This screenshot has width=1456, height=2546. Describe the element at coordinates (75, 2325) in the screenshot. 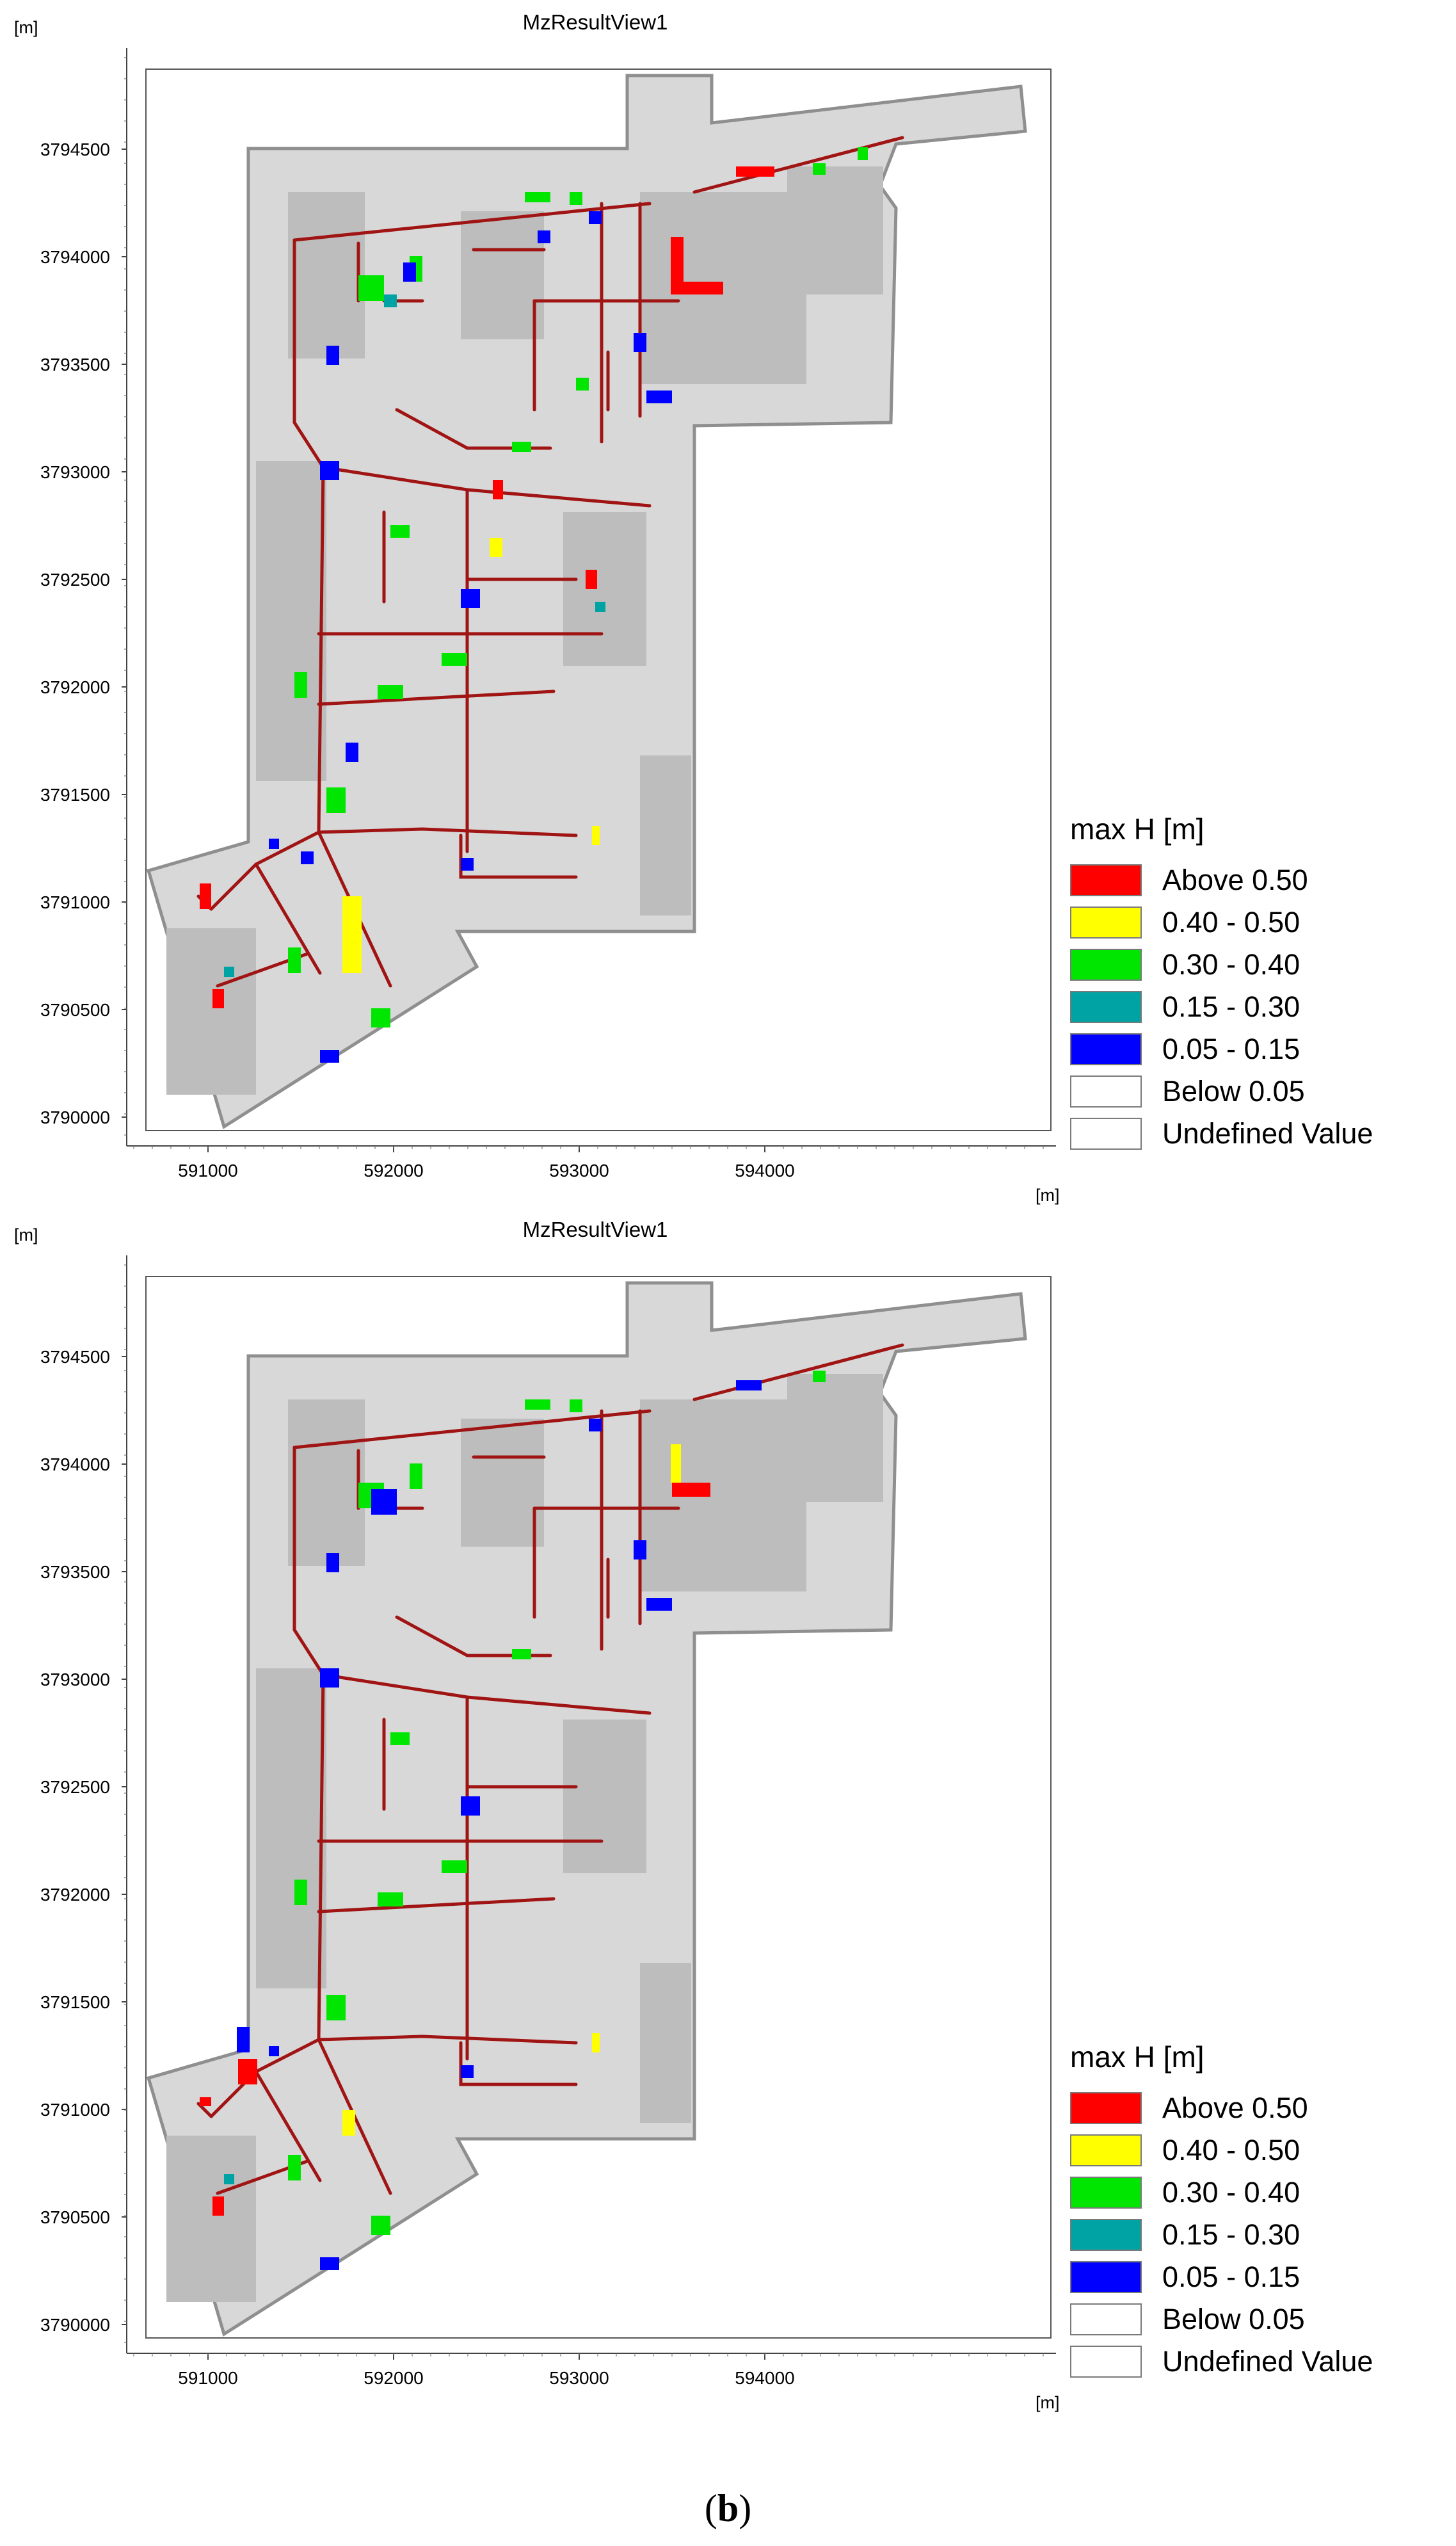

I see `y-tick-label: 3790000` at that location.